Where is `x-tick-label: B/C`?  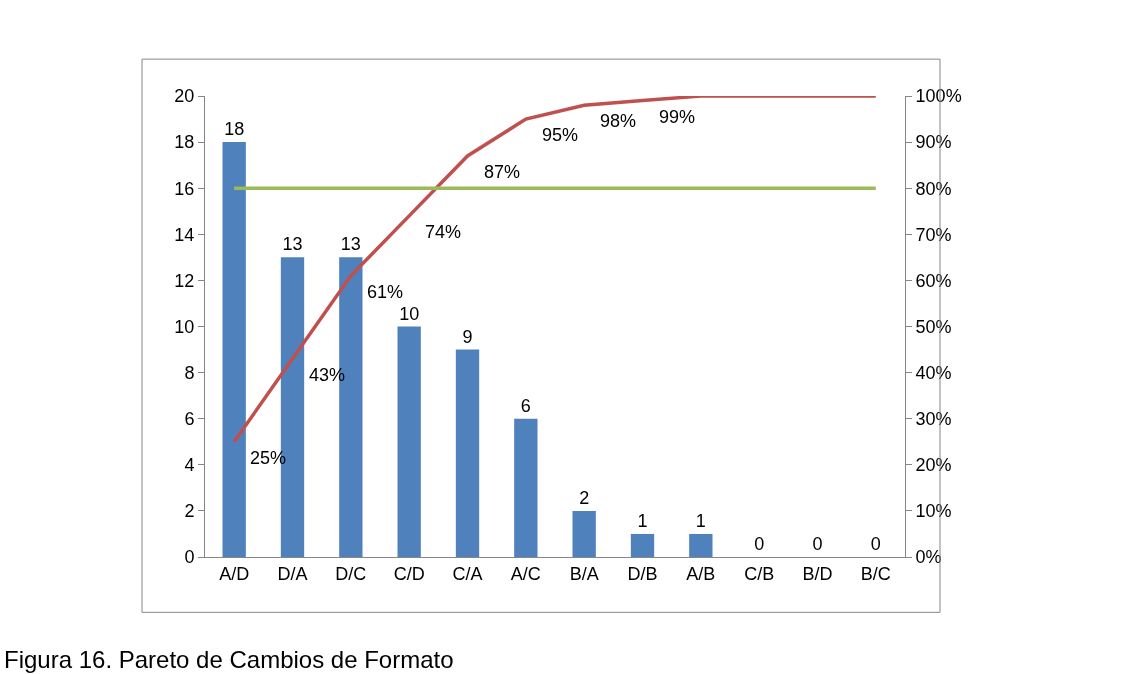 x-tick-label: B/C is located at coordinates (875, 573).